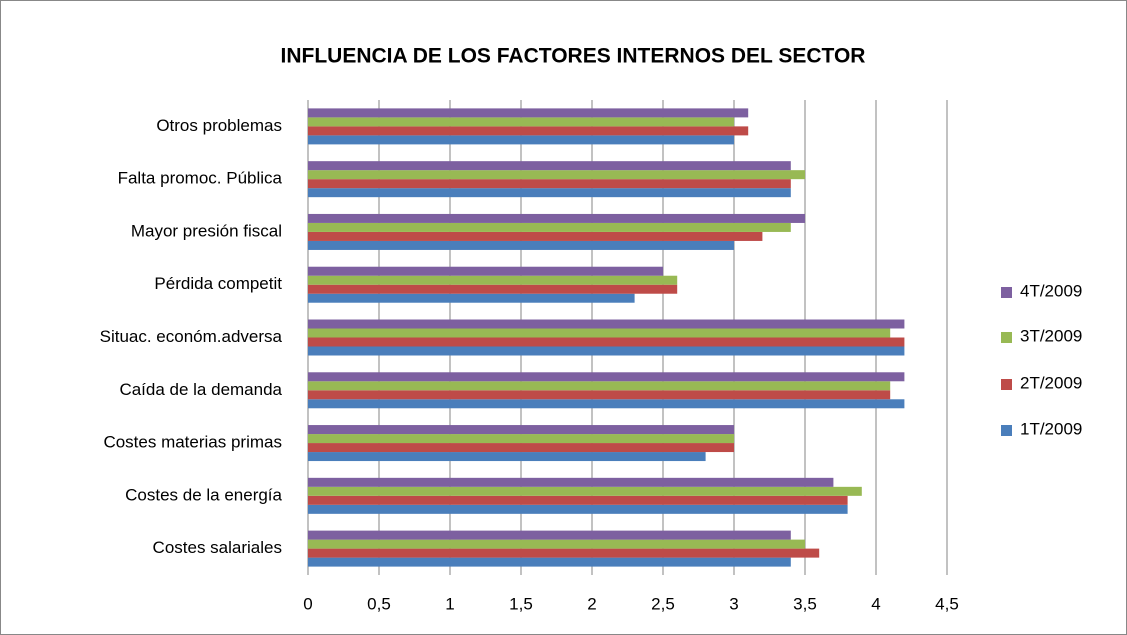  Describe the element at coordinates (200, 389) in the screenshot. I see `y-tick-label: Caída de la demanda` at that location.